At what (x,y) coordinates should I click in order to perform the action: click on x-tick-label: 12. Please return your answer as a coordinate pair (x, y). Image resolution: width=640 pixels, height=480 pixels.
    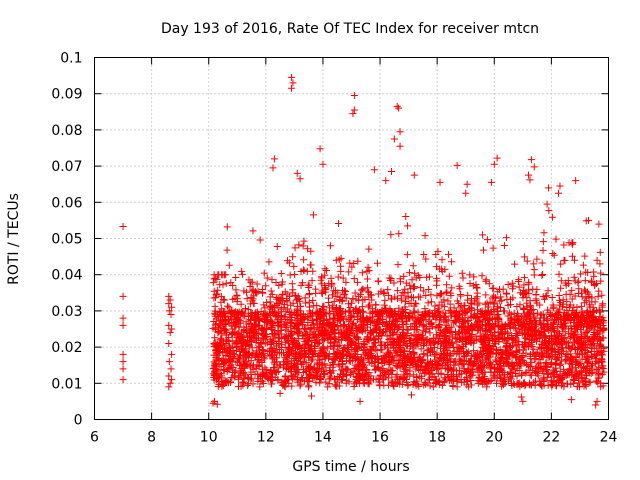
    Looking at the image, I should click on (266, 438).